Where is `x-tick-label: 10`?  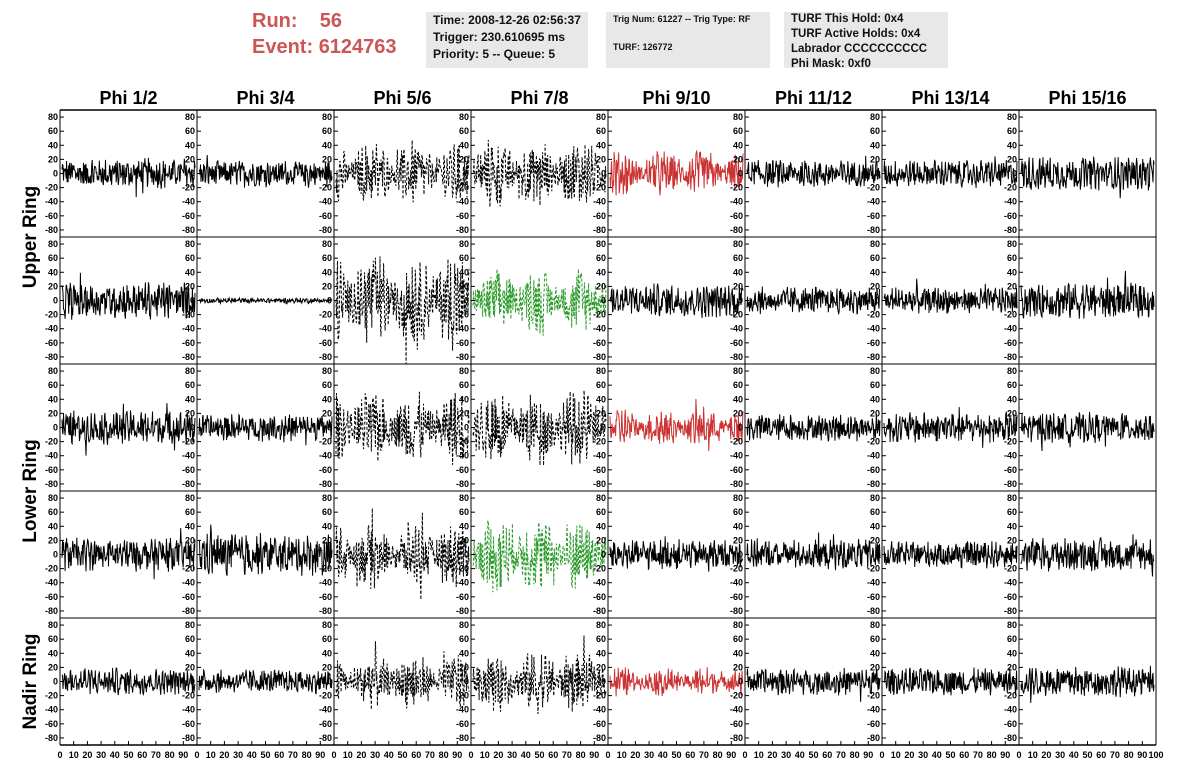 x-tick-label: 10 is located at coordinates (759, 755).